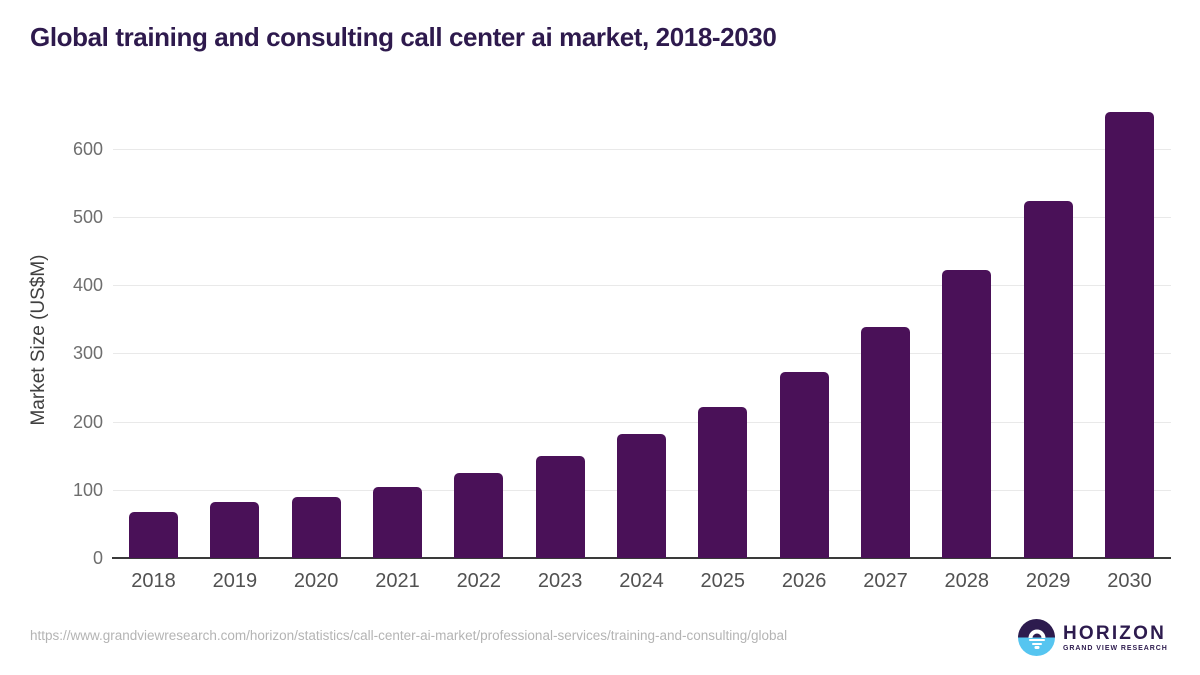 The width and height of the screenshot is (1200, 675). Describe the element at coordinates (87, 489) in the screenshot. I see `y-tick-label-100: 100` at that location.